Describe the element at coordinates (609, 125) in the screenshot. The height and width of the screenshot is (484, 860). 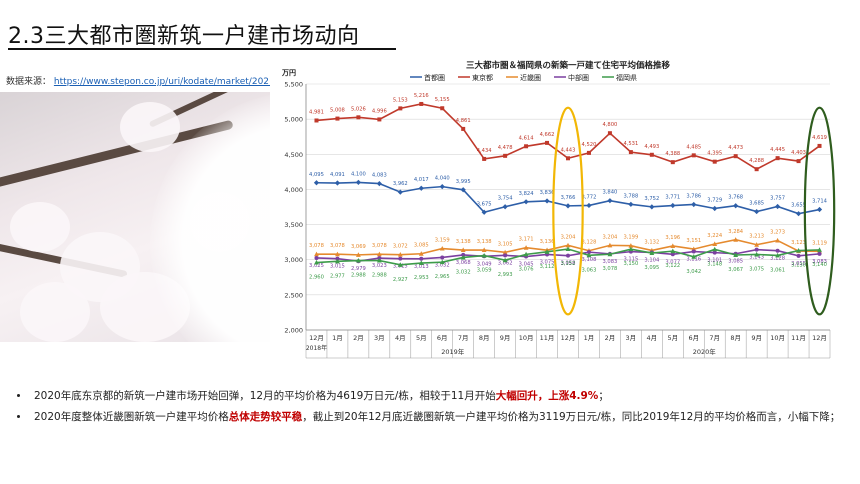
I see `data-label: 4,800` at that location.